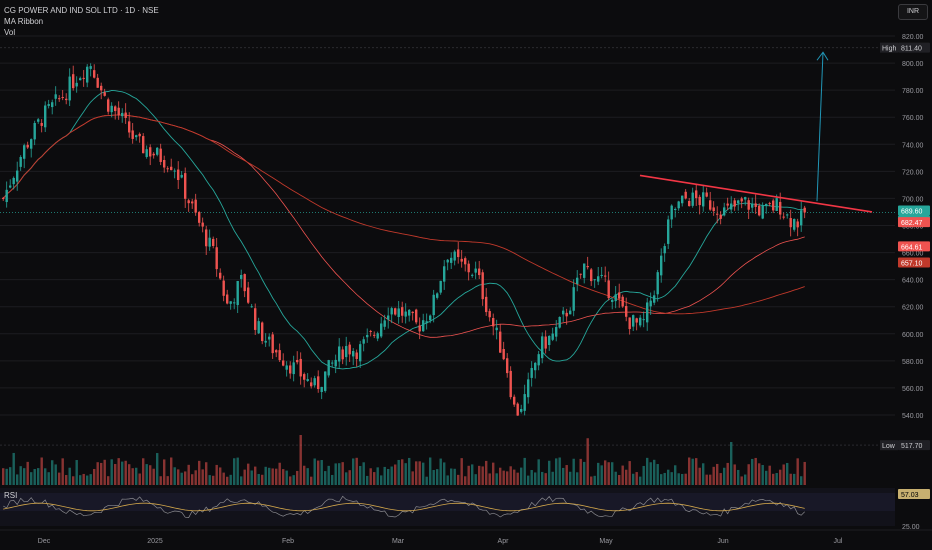 The image size is (932, 550). What do you see at coordinates (756, 193) in the screenshot?
I see `resistance-trendline` at bounding box center [756, 193].